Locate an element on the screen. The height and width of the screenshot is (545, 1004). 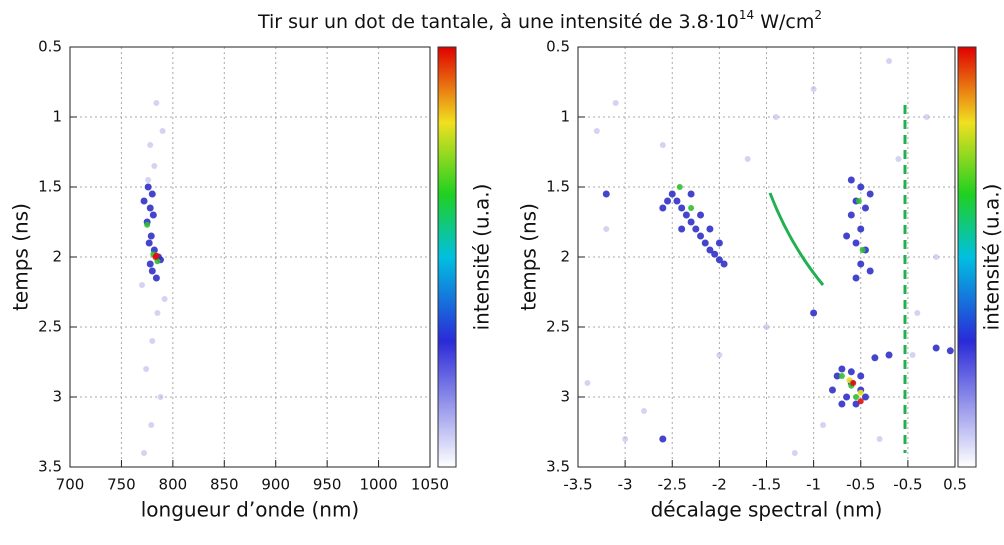
x-tick-label: 750 is located at coordinates (121, 485).